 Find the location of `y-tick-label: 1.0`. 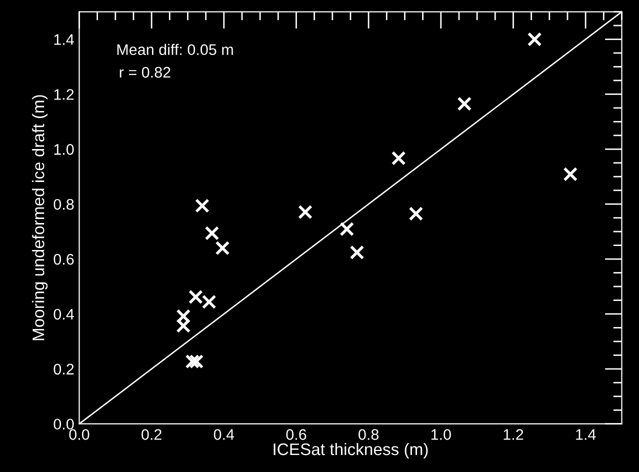

y-tick-label: 1.0 is located at coordinates (64, 149).